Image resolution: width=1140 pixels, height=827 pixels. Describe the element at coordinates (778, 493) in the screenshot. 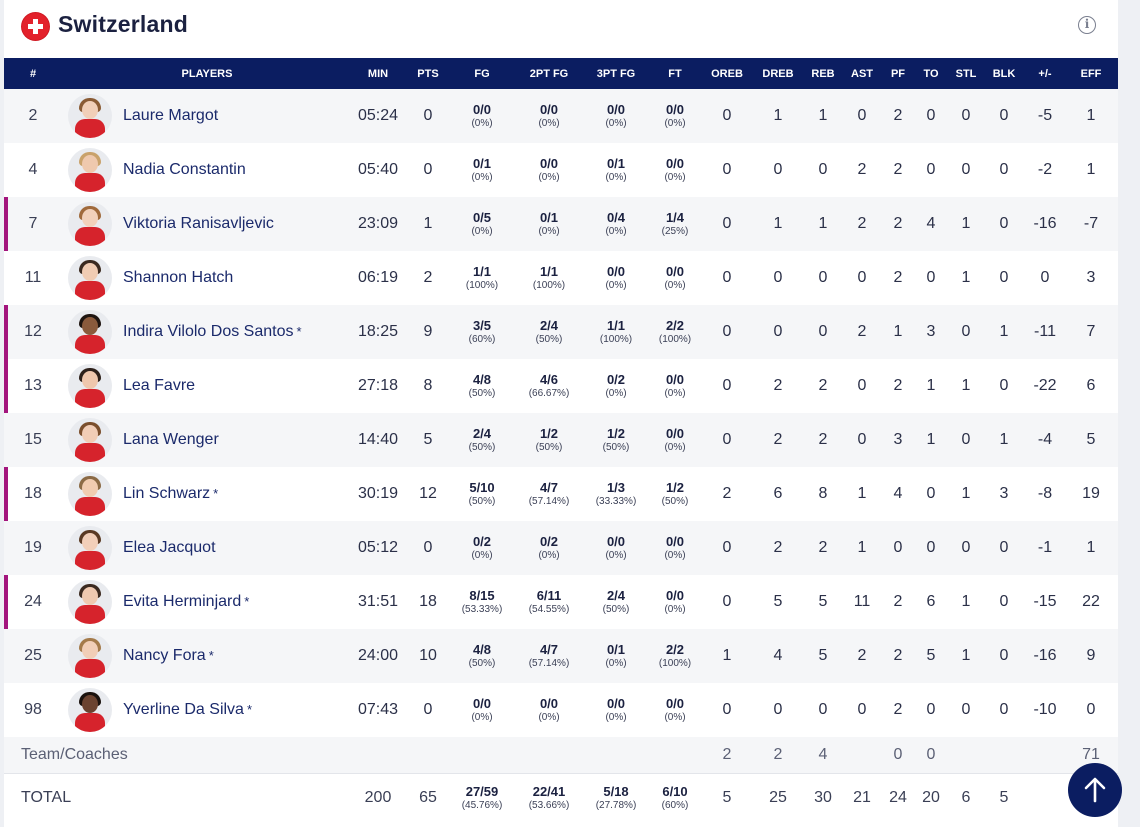

I see `stat-dreb: 6` at that location.